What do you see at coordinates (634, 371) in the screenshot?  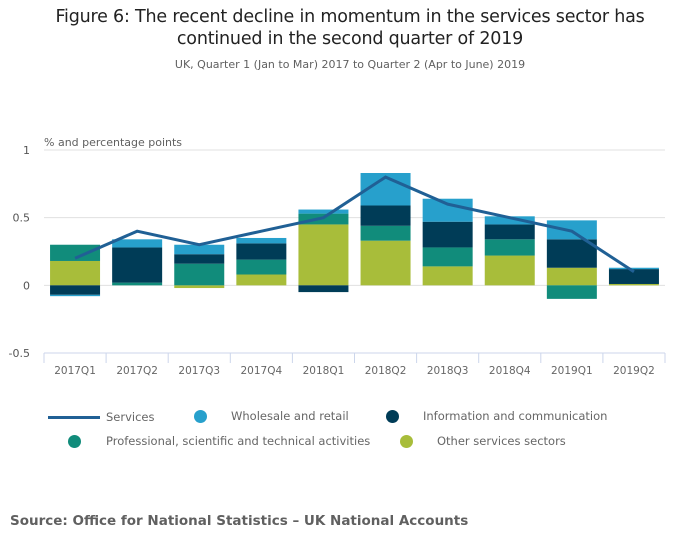 I see `x-tick-label: 2019Q2` at bounding box center [634, 371].